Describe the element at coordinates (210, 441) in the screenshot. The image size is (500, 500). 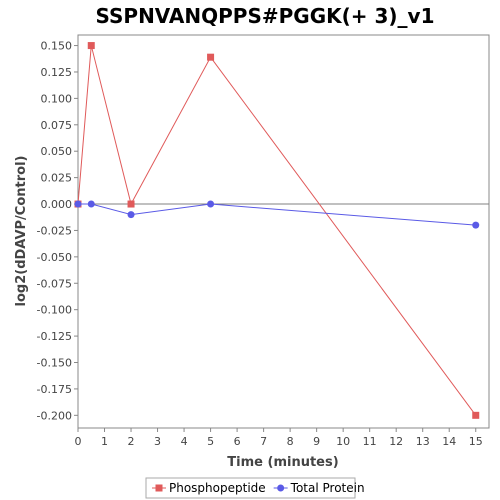
I see `x-tick-label: 5` at that location.